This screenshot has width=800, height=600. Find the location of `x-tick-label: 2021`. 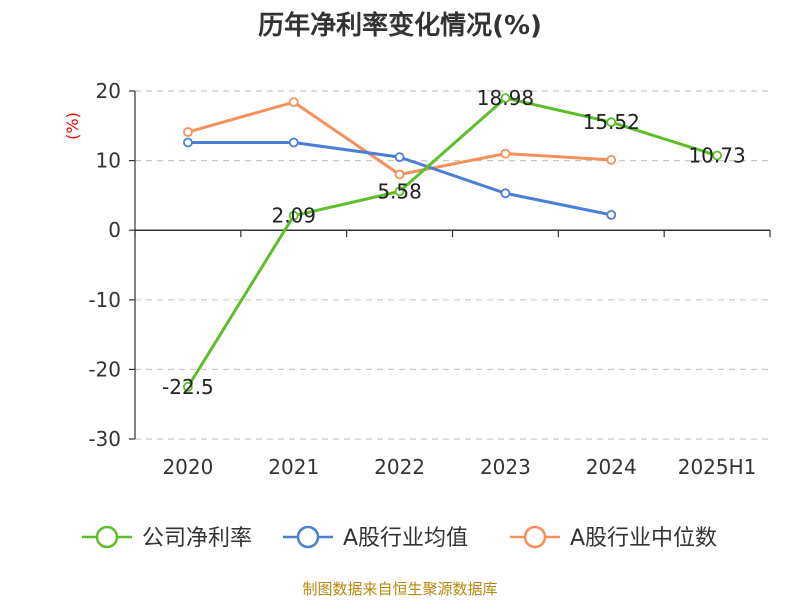

x-tick-label: 2021 is located at coordinates (293, 467).